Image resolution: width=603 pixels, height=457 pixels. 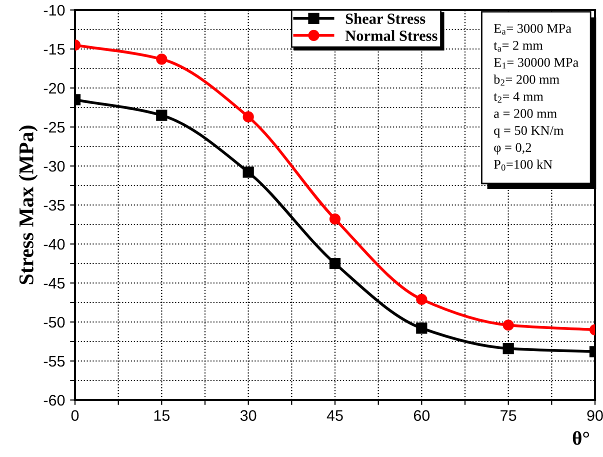 I want to click on annotation: t$_{2}$= 4 mm, so click(x=519, y=97).